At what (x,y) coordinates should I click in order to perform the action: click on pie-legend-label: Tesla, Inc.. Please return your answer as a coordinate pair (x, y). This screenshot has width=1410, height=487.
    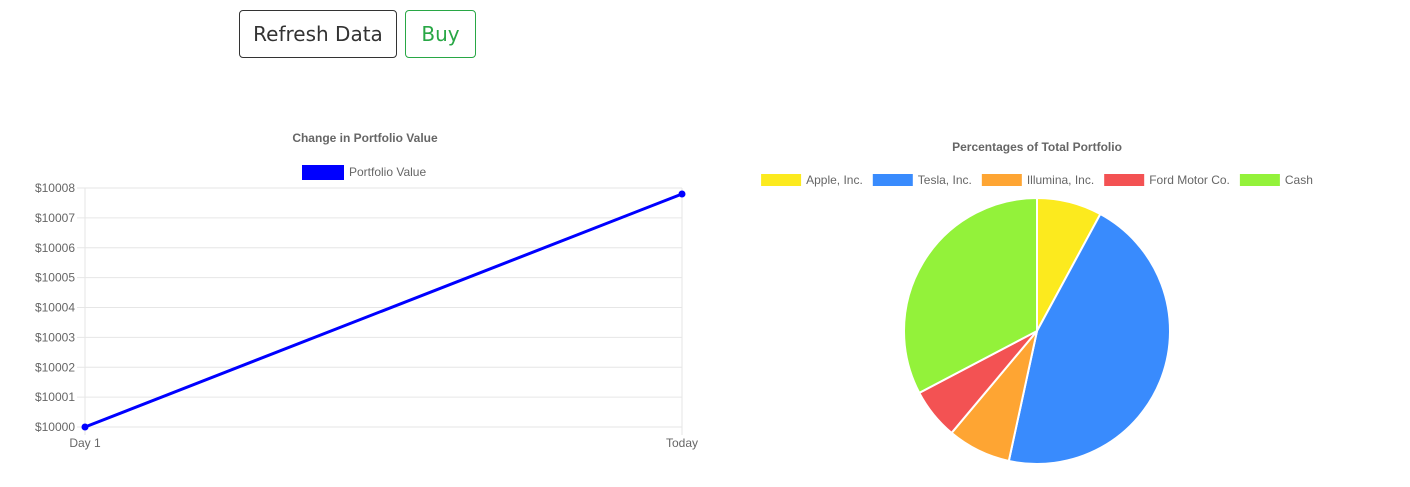
    Looking at the image, I should click on (945, 180).